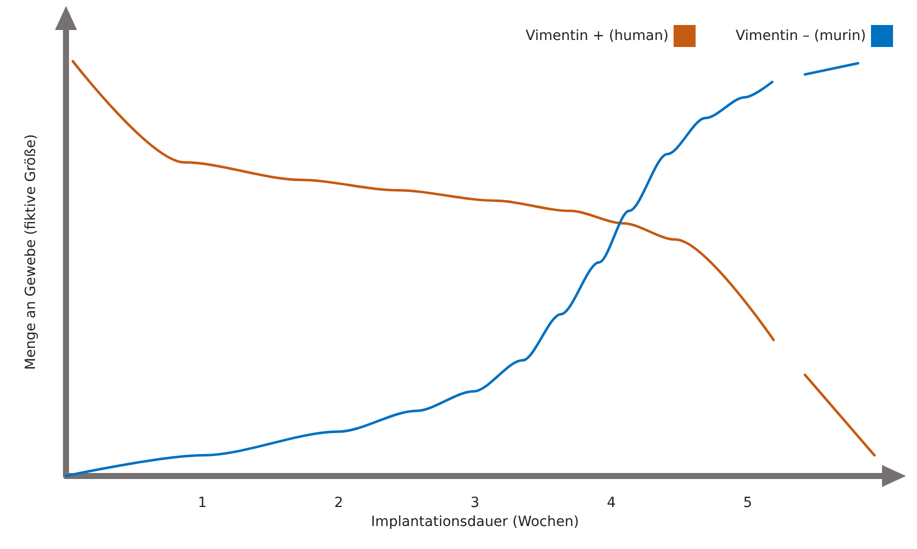  Describe the element at coordinates (597, 36) in the screenshot. I see `legend-label: Vimentin + (human)` at that location.